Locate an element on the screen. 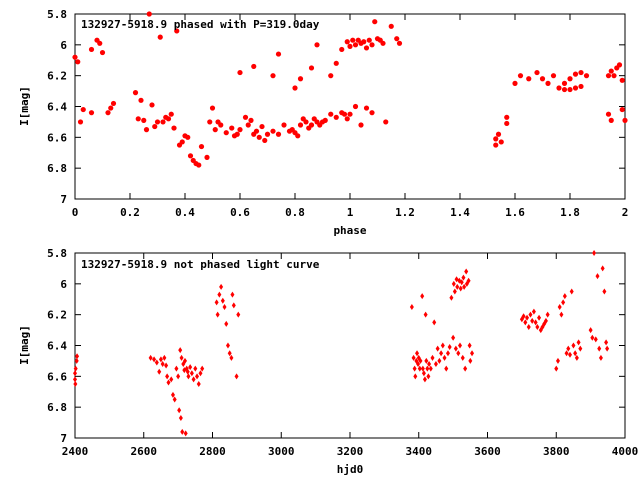 Image resolution: width=640 pixels, height=480 pixels. y-tick-label: 6 is located at coordinates (63, 284).